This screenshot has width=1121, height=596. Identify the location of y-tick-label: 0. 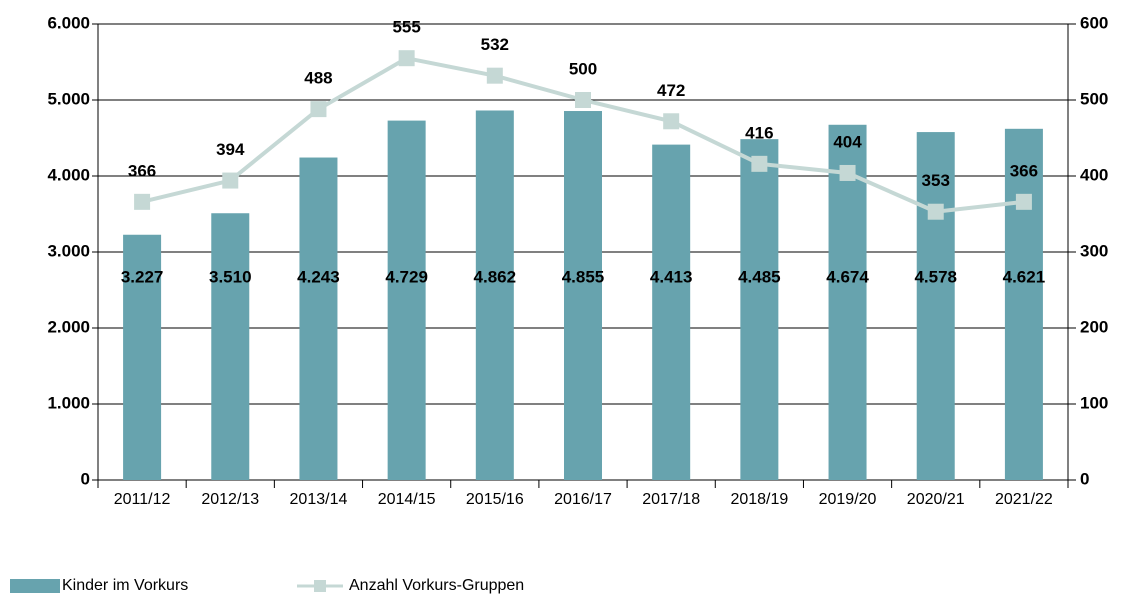
(85, 478).